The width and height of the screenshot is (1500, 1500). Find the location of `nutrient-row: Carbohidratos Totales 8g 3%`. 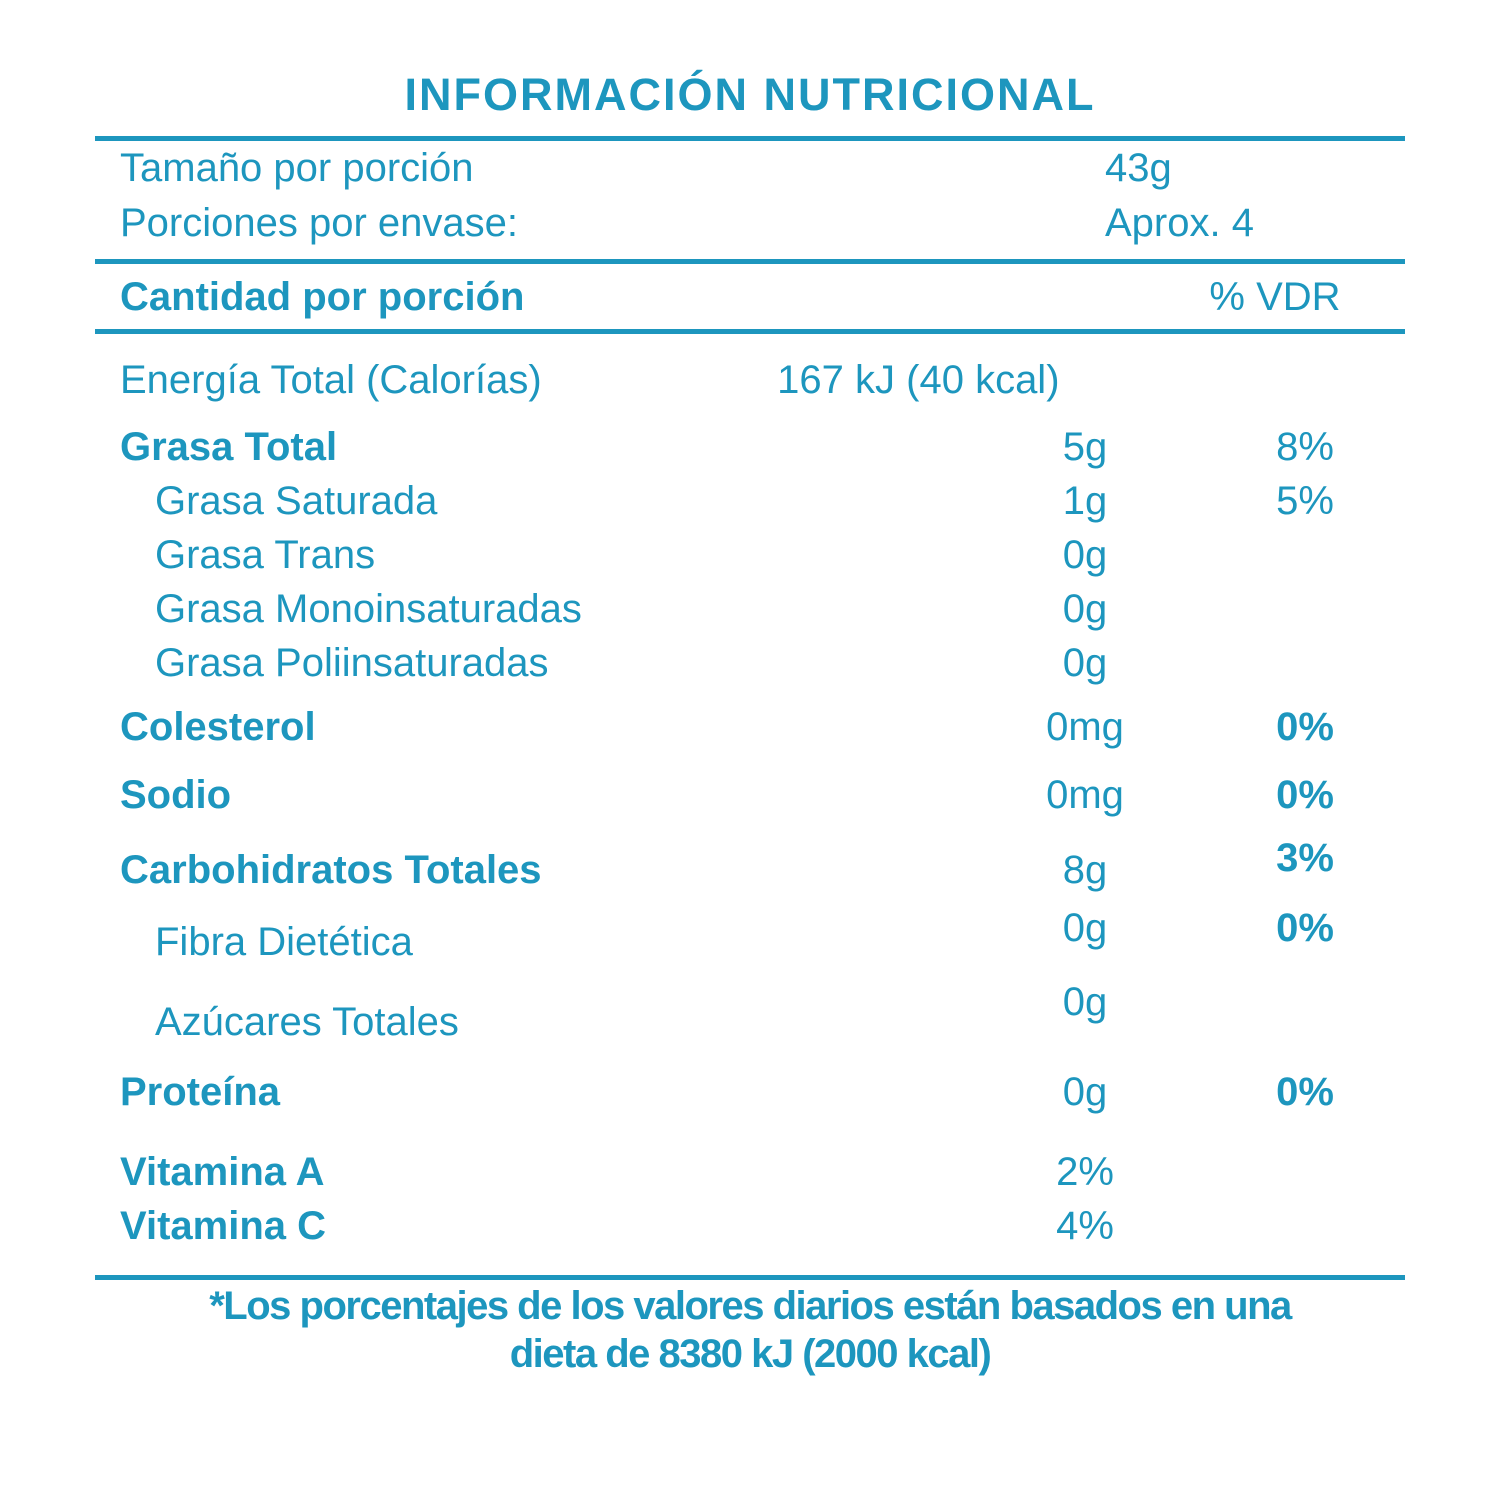

nutrient-row: Carbohidratos Totales 8g 3% is located at coordinates (750, 866).